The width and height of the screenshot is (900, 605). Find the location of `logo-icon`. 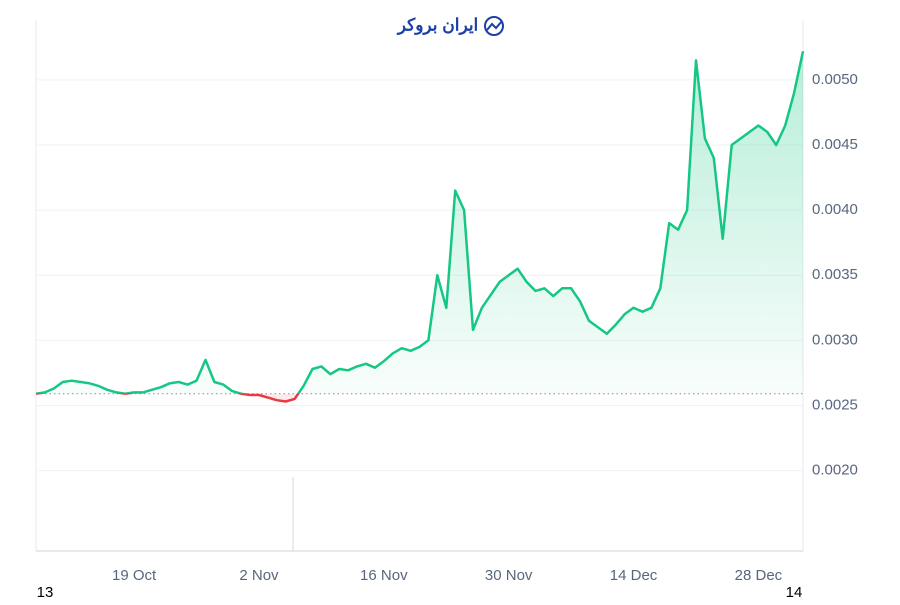

logo-icon is located at coordinates (494, 26).